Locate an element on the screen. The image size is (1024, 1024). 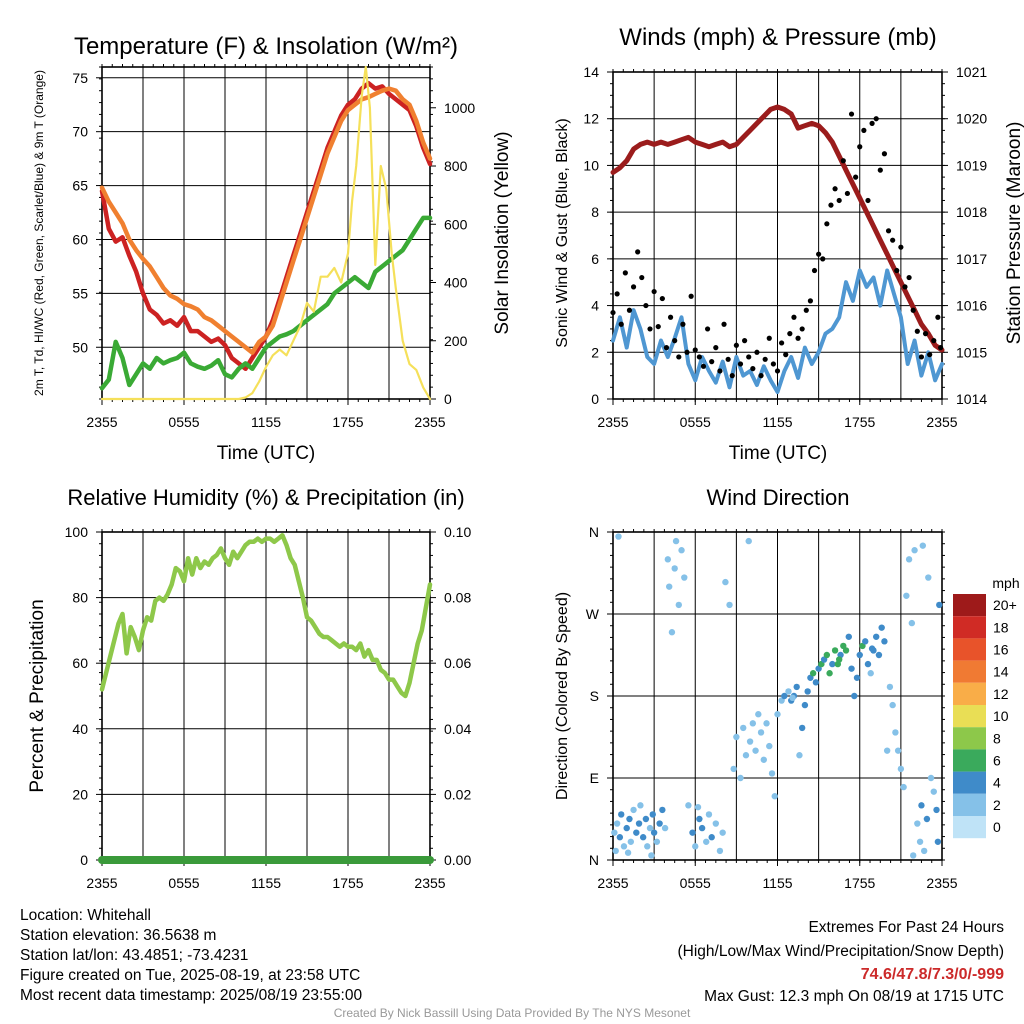
y-tick-label: 10 is located at coordinates (591, 165).